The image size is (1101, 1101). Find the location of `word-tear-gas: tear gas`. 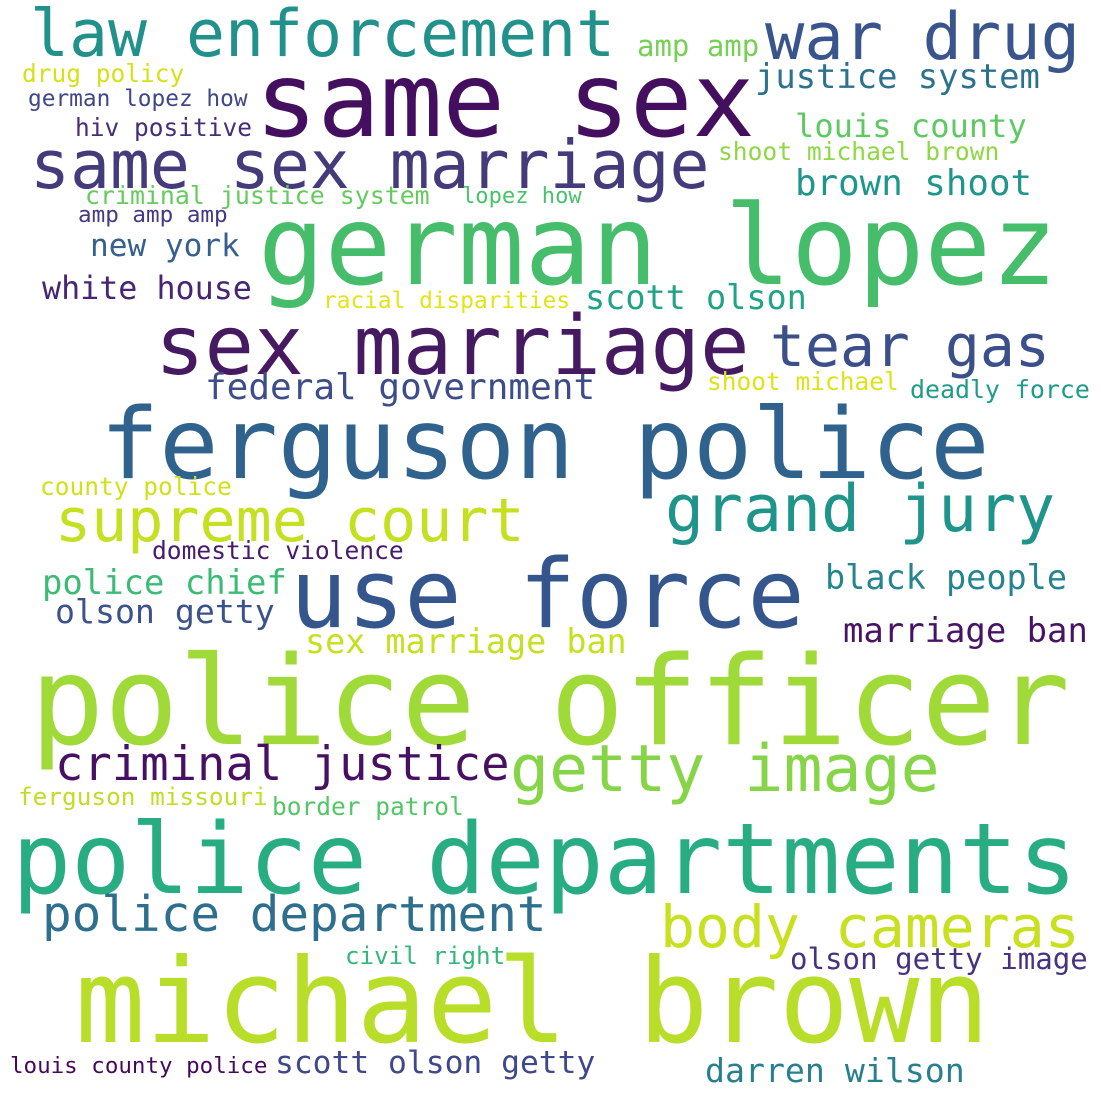

word-tear-gas: tear gas is located at coordinates (910, 345).